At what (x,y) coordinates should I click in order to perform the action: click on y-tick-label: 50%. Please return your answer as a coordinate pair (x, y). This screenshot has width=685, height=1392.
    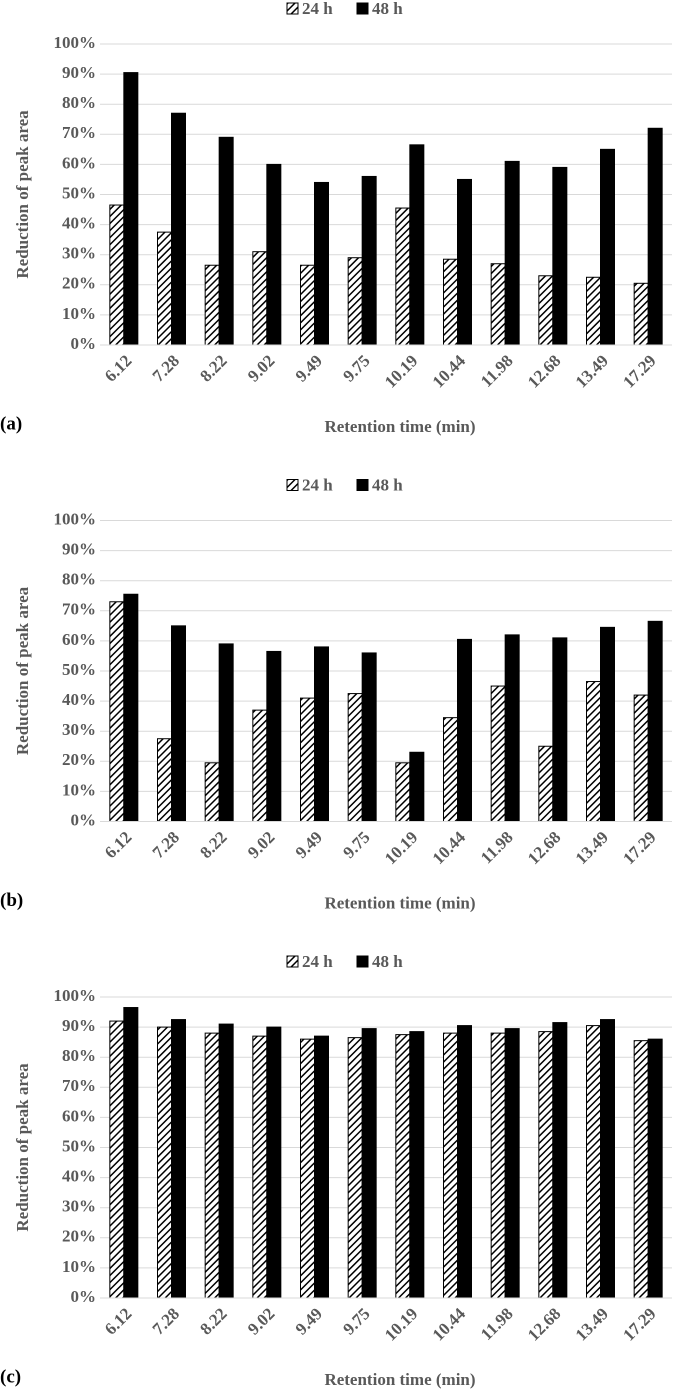
    Looking at the image, I should click on (79, 1145).